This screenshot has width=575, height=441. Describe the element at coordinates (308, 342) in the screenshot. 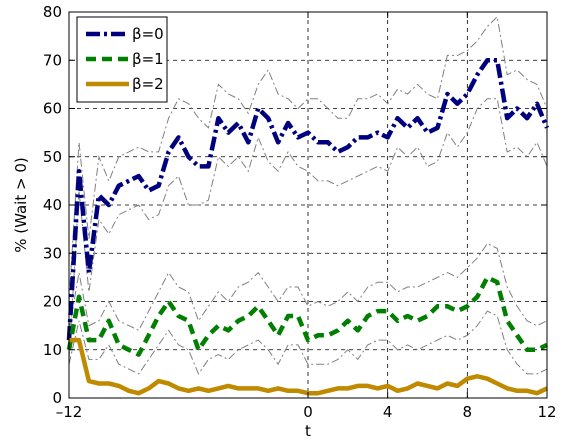

I see `confidence-band-lower` at that location.